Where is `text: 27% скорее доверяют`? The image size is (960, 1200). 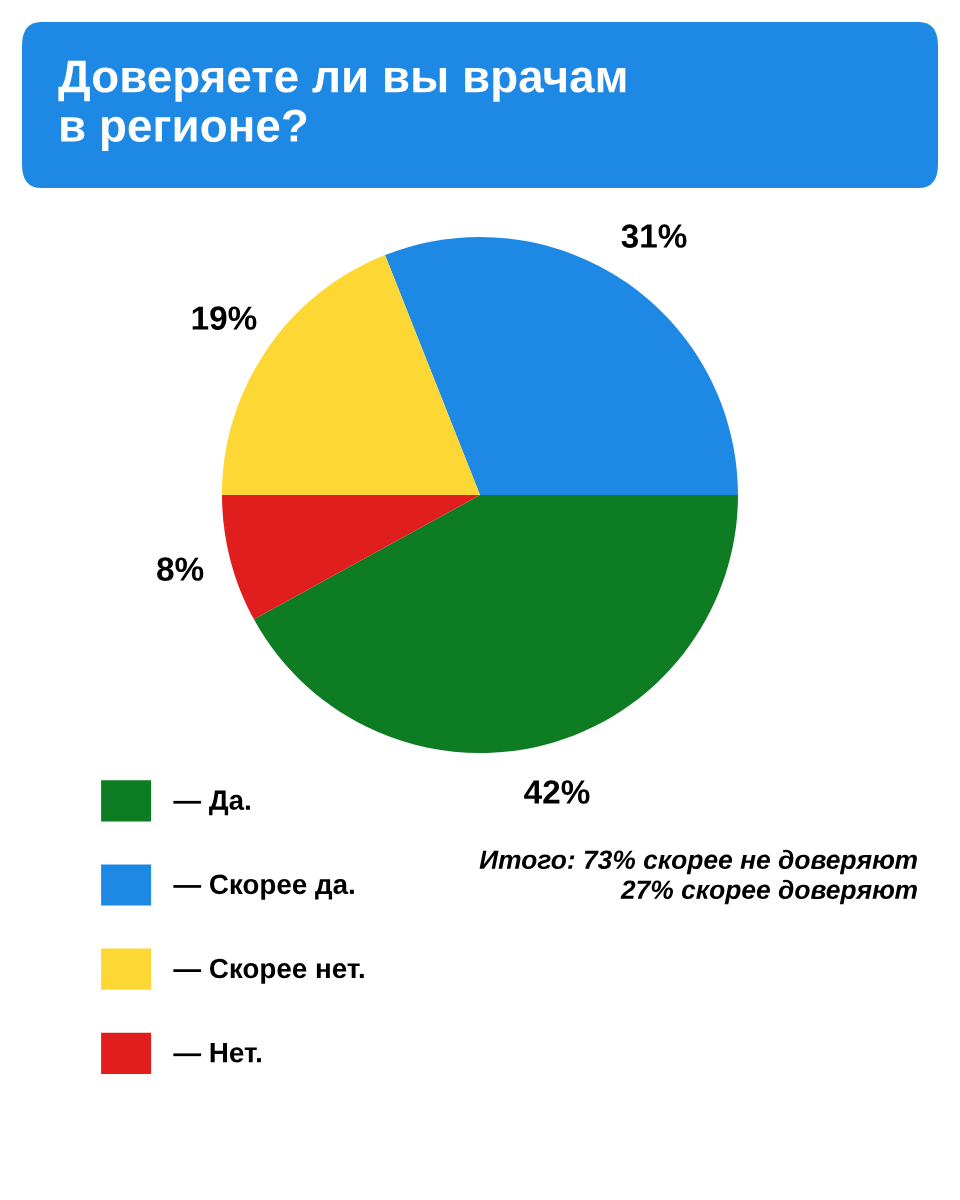 text: 27% скорее доверяют is located at coordinates (768, 892).